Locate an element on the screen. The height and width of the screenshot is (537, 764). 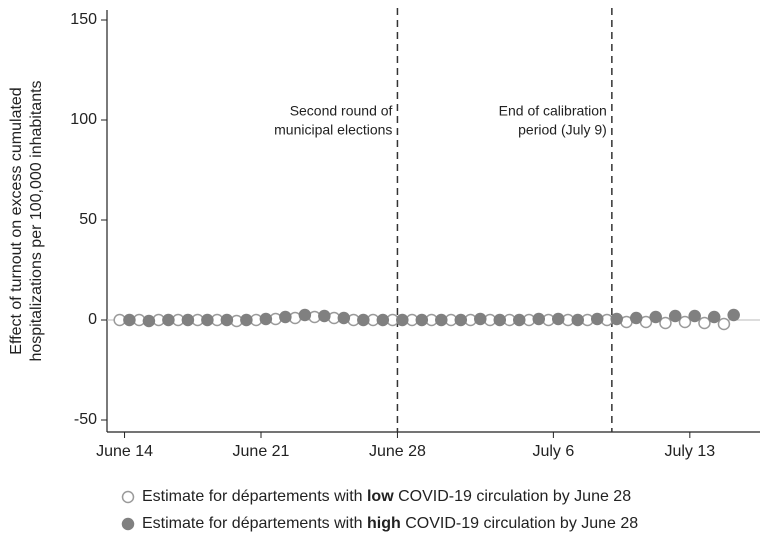
y-axis-label: hospitalizations per 100,000 inhabitants is located at coordinates (36, 220).